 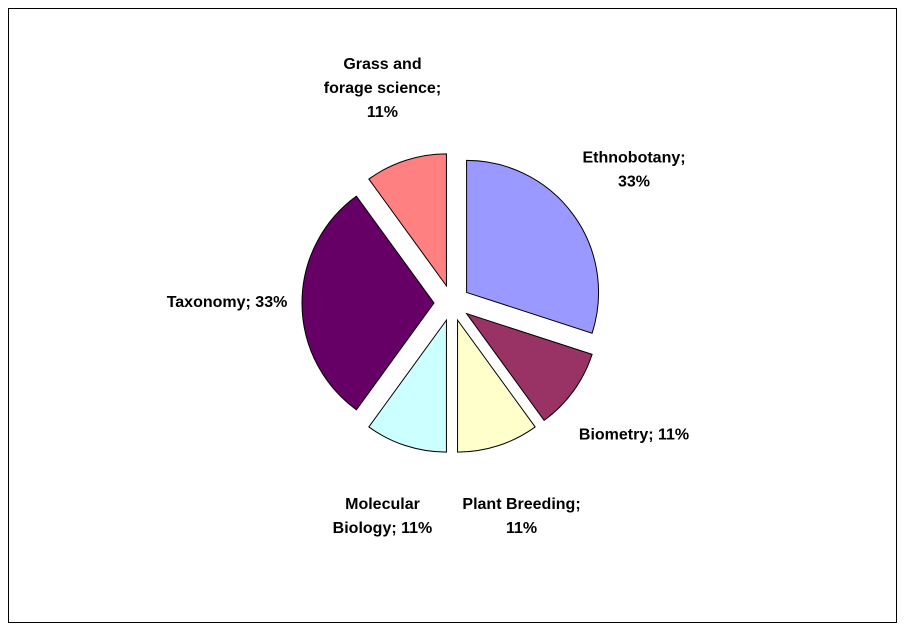 I want to click on data-label-line: Biology; 11%, so click(x=383, y=528).